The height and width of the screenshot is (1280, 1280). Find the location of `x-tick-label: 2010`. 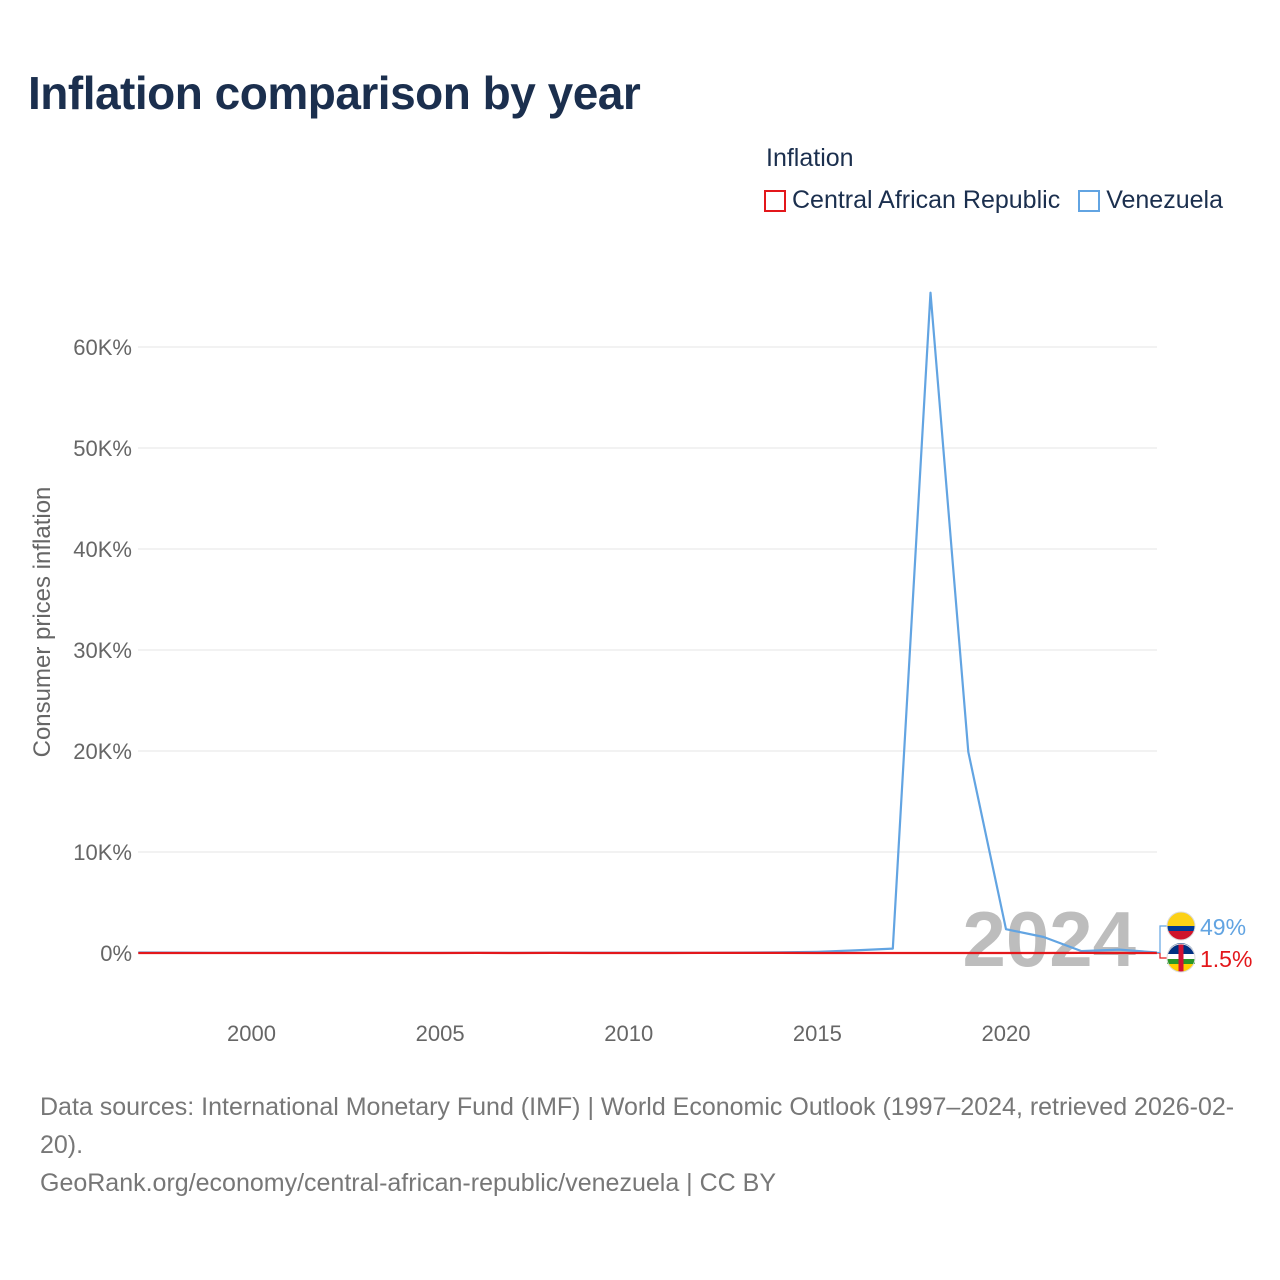

x-tick-label: 2010 is located at coordinates (628, 1033).